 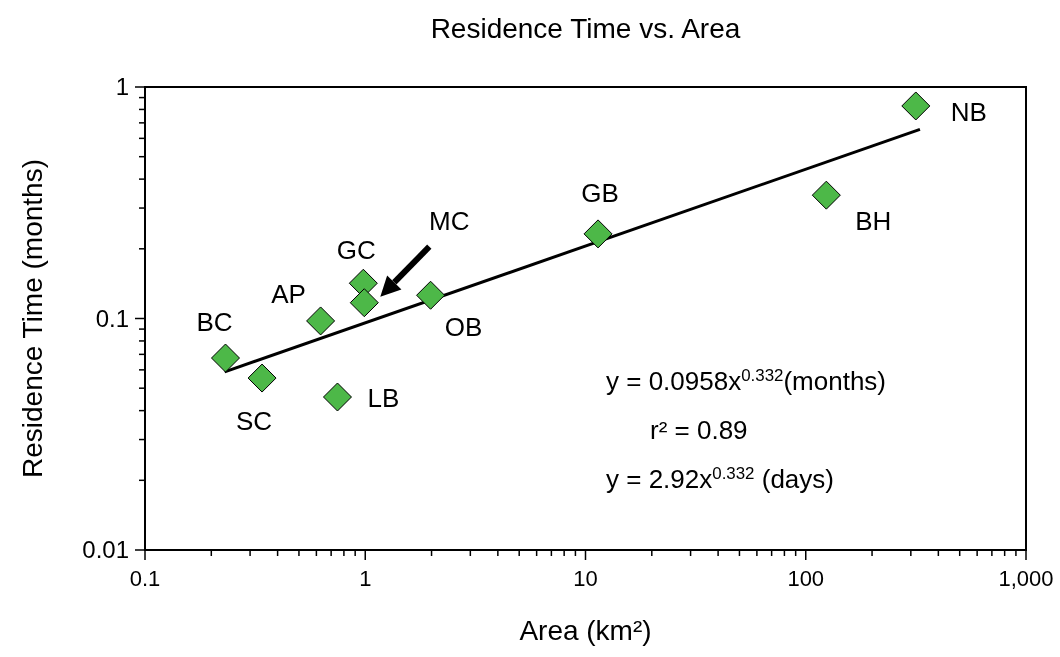 I want to click on x-tick-label: 100, so click(x=806, y=578).